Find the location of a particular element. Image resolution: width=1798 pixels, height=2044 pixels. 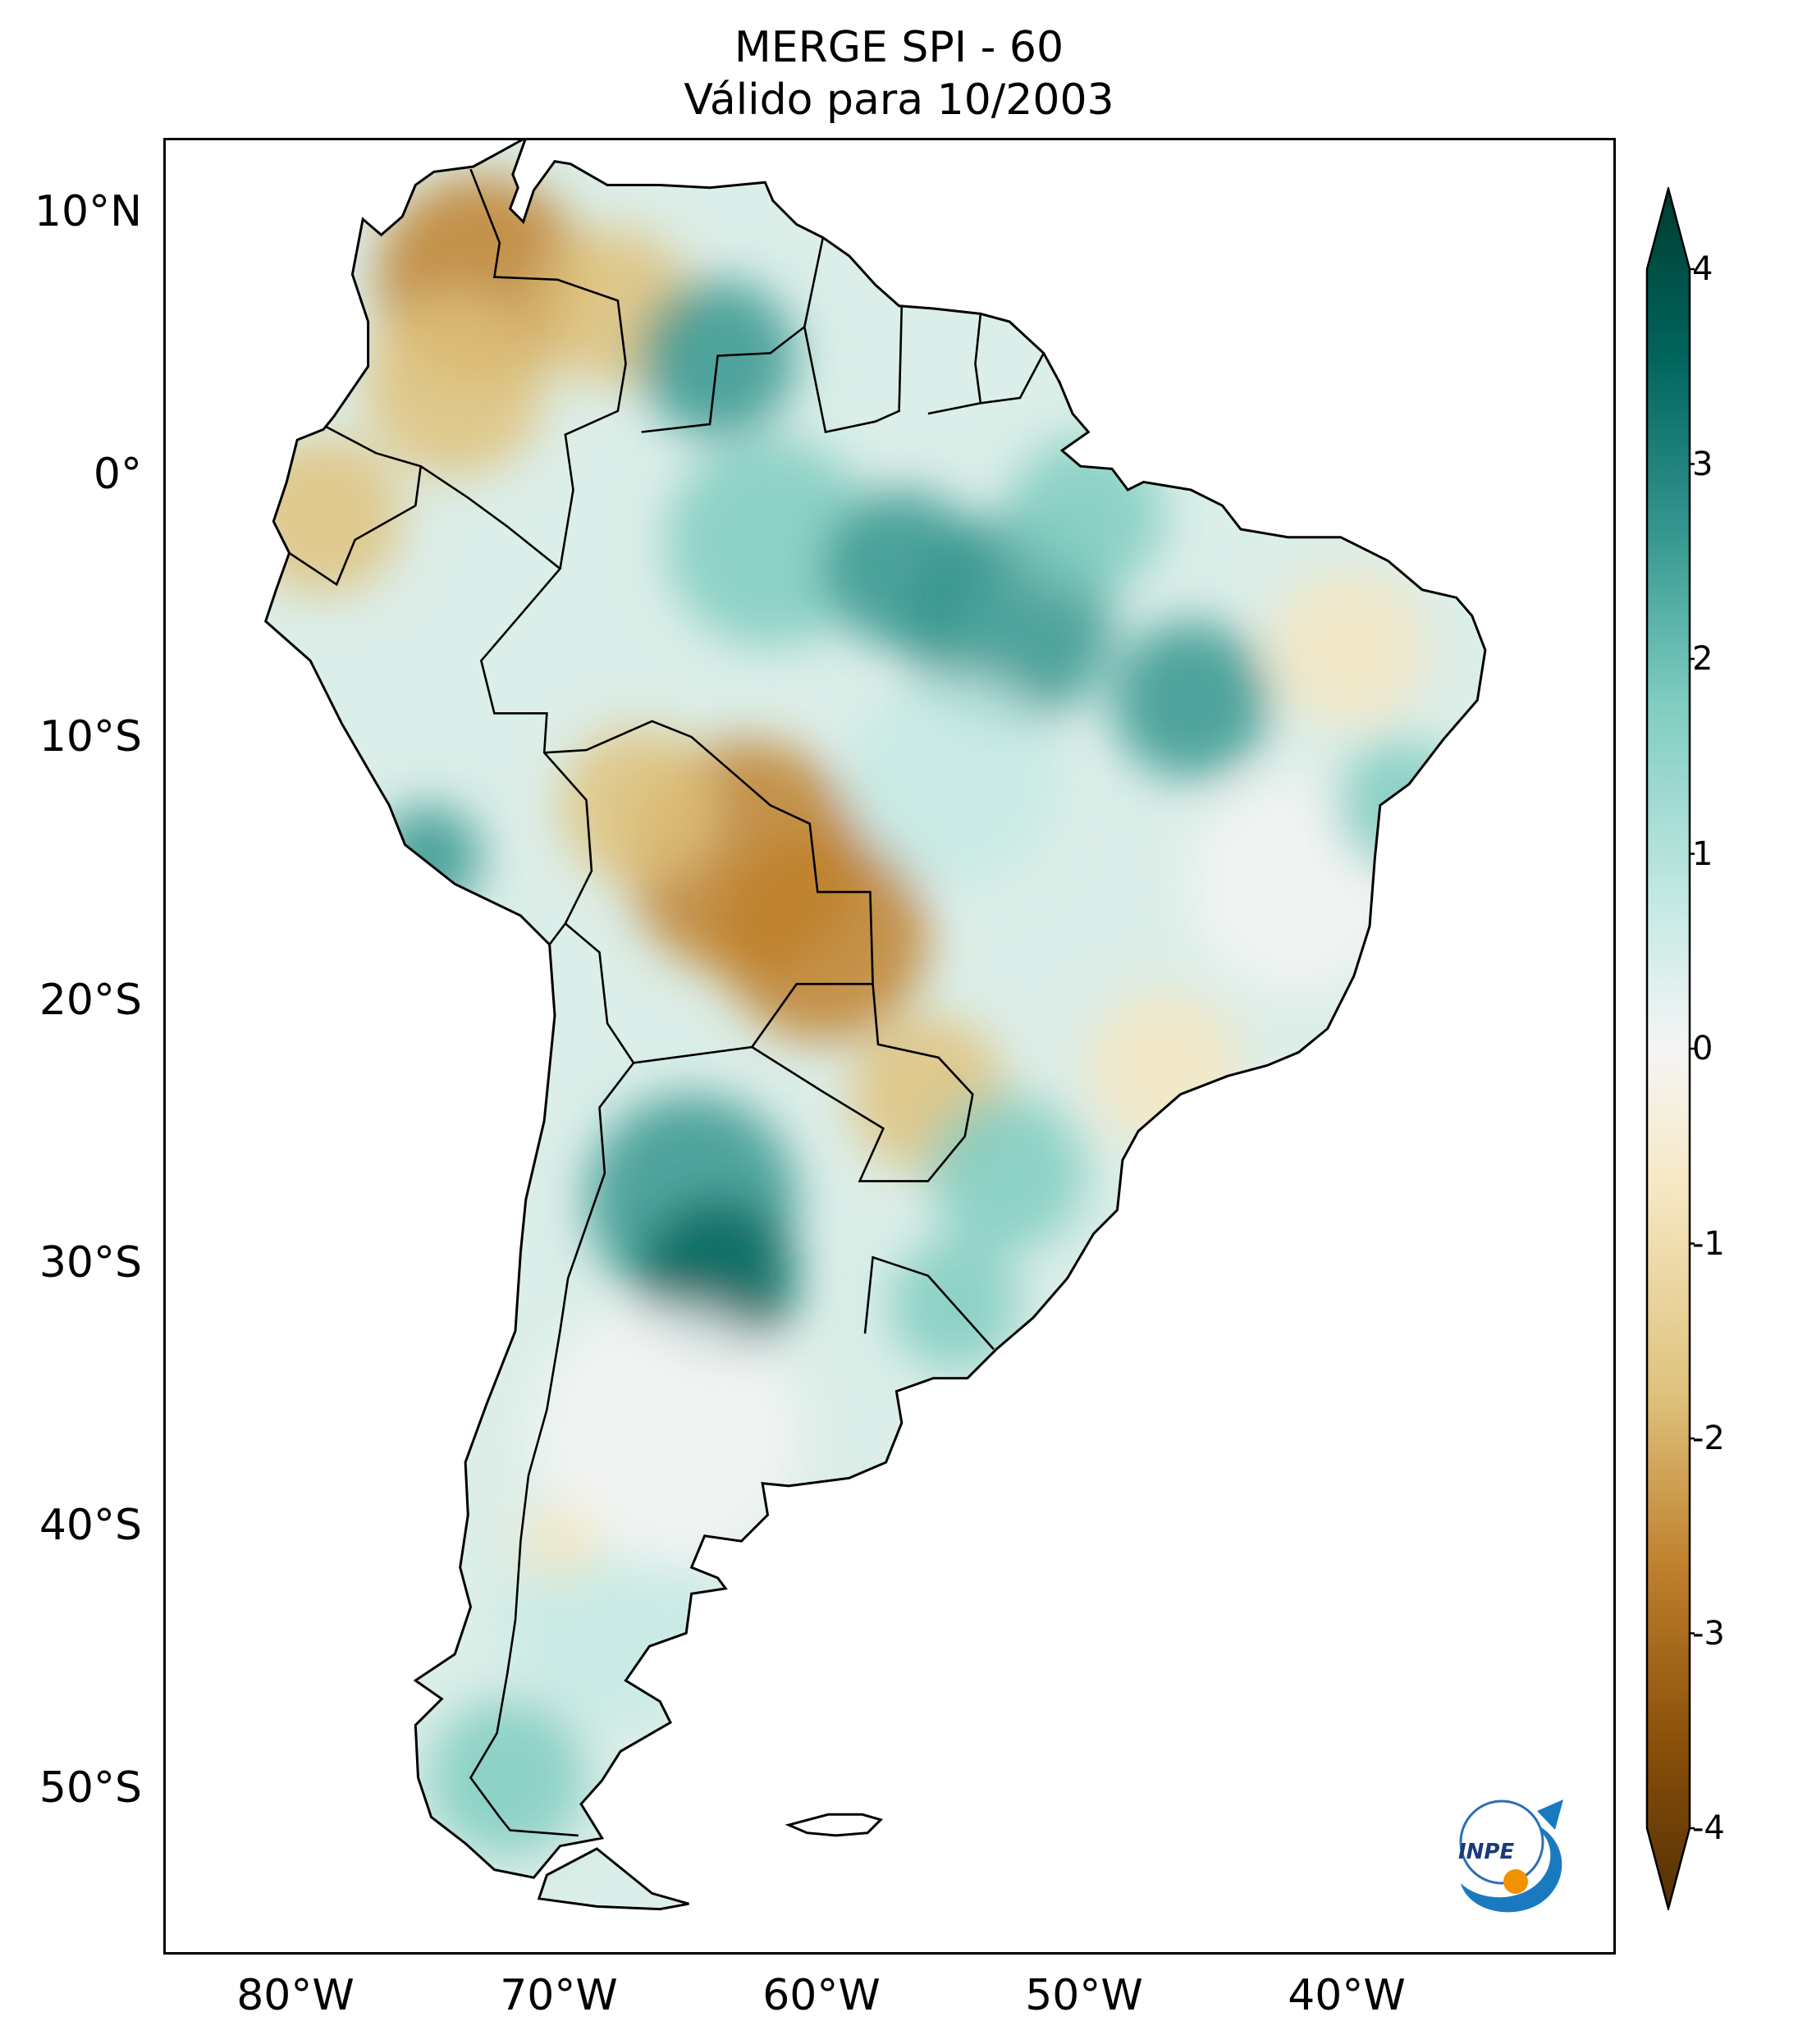

colorbar-fill is located at coordinates (1668, 1048).